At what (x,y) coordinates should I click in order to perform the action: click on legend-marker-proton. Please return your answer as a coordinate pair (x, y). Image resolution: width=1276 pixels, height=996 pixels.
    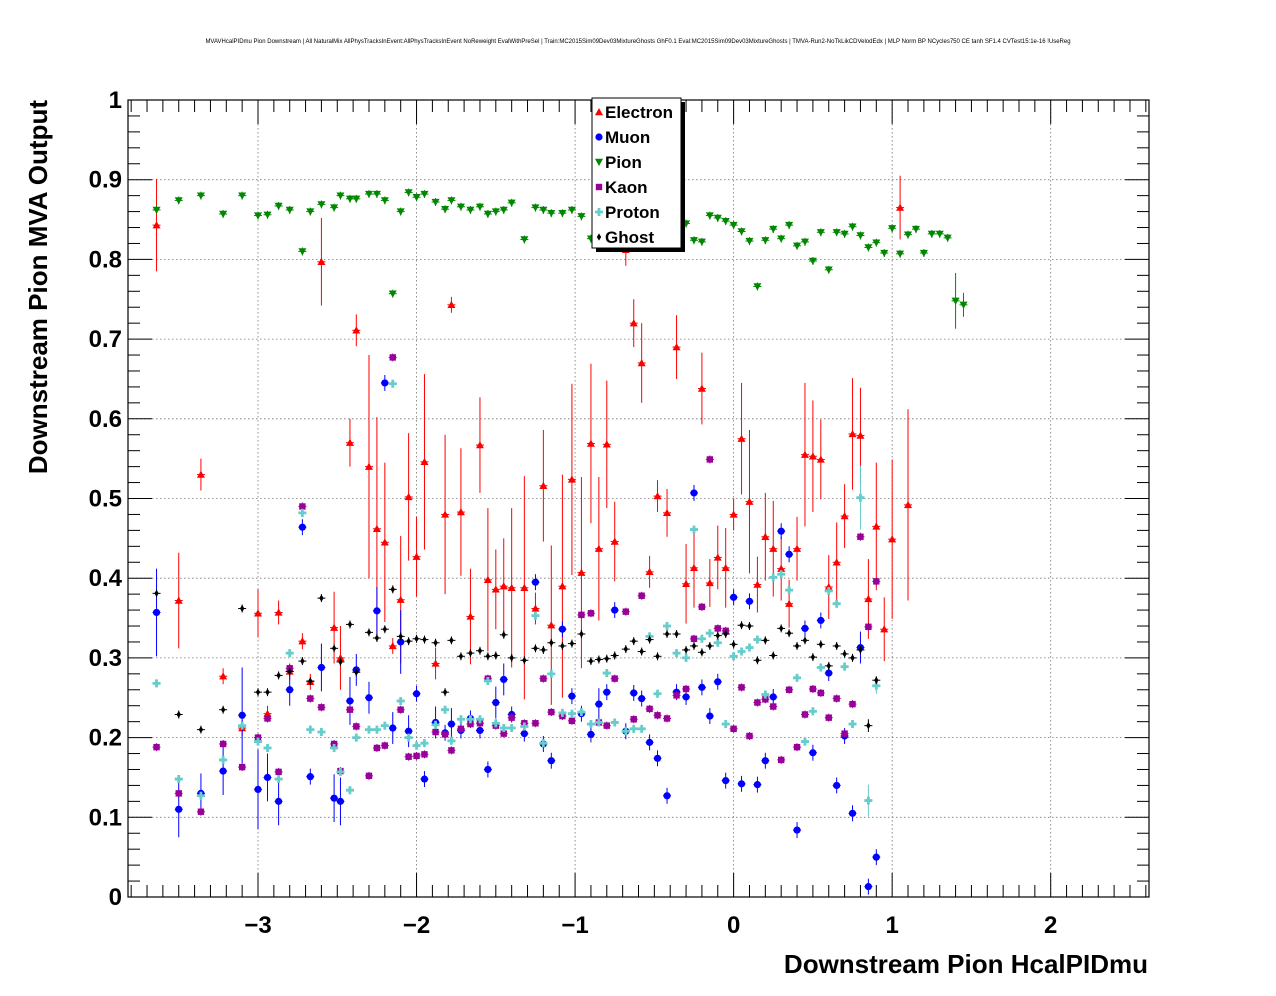
    Looking at the image, I should click on (599, 212).